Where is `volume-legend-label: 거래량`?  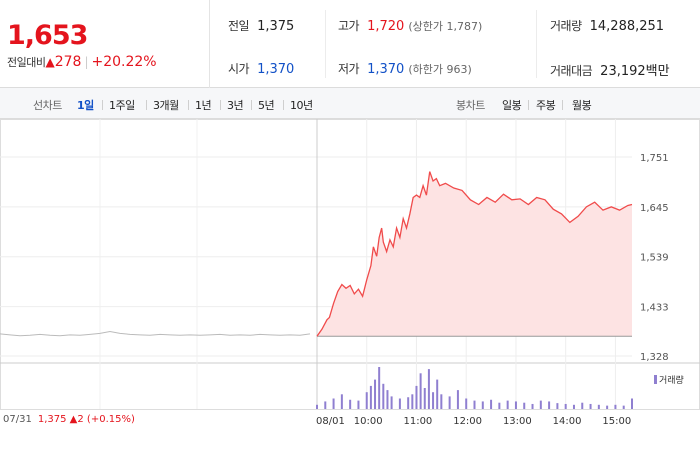
volume-legend-label: 거래량 is located at coordinates (671, 381).